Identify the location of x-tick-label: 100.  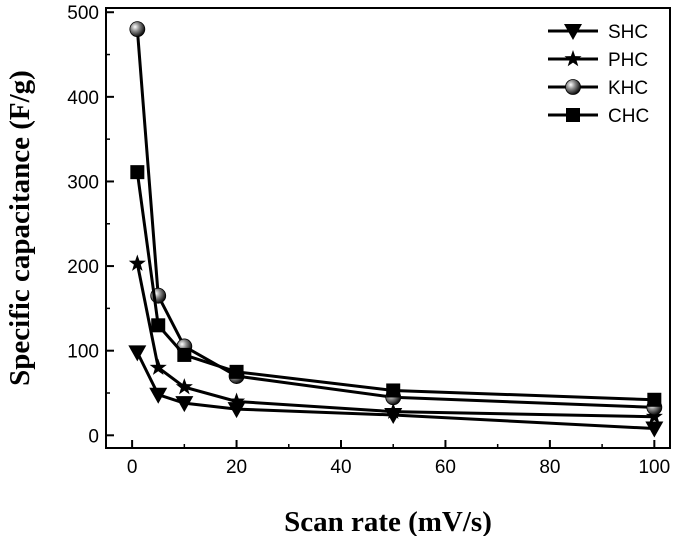
(654, 467).